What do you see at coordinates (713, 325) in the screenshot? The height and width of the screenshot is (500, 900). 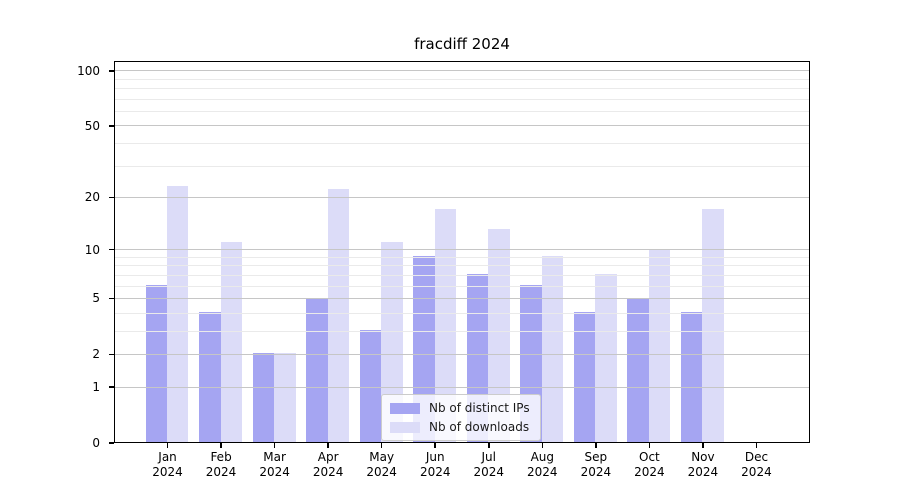 I see `bar-downloads-nov` at bounding box center [713, 325].